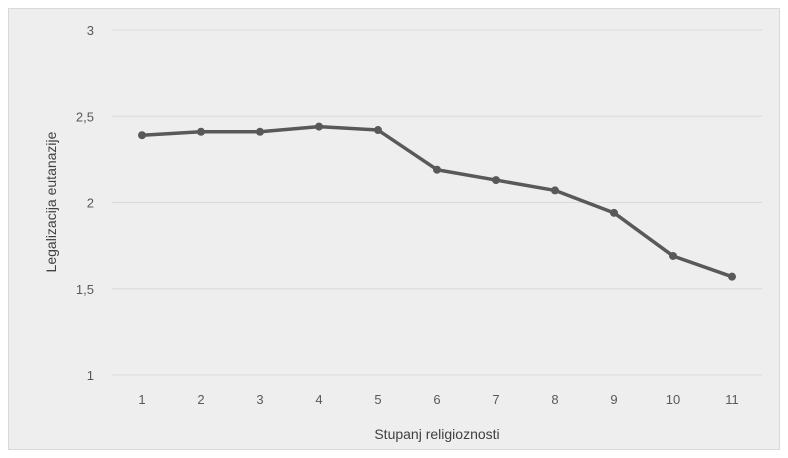 The height and width of the screenshot is (458, 788). Describe the element at coordinates (259, 399) in the screenshot. I see `x-tick-label: 3` at that location.